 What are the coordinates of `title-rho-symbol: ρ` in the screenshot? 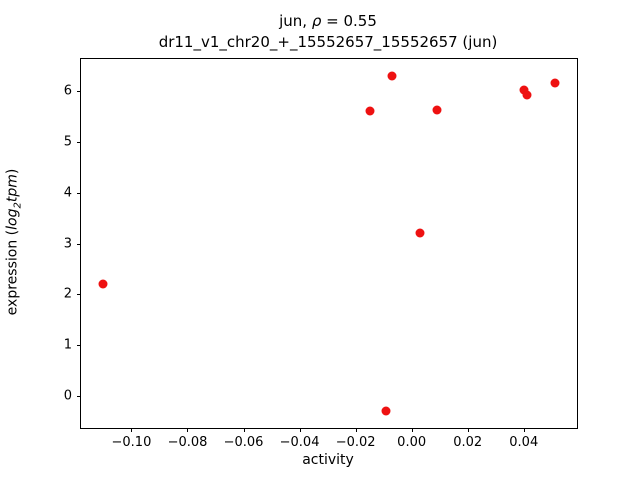 It's located at (316, 21).